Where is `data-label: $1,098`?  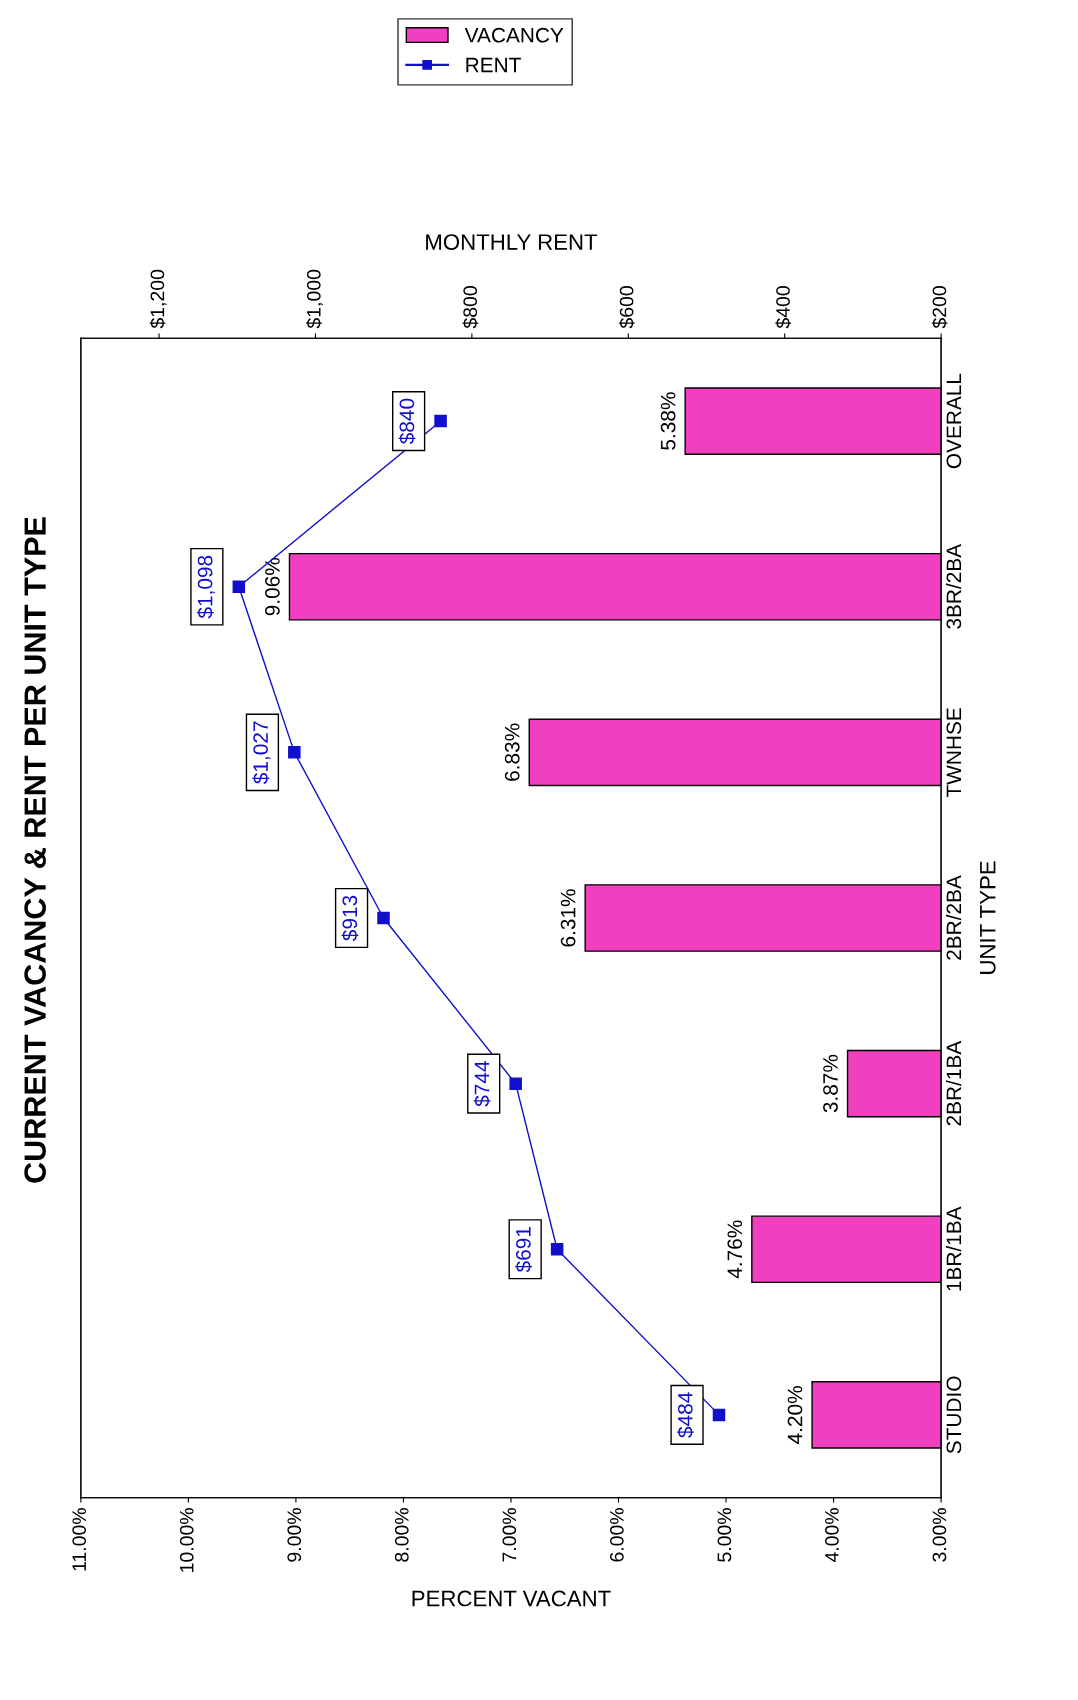
data-label: $1,098 is located at coordinates (205, 587).